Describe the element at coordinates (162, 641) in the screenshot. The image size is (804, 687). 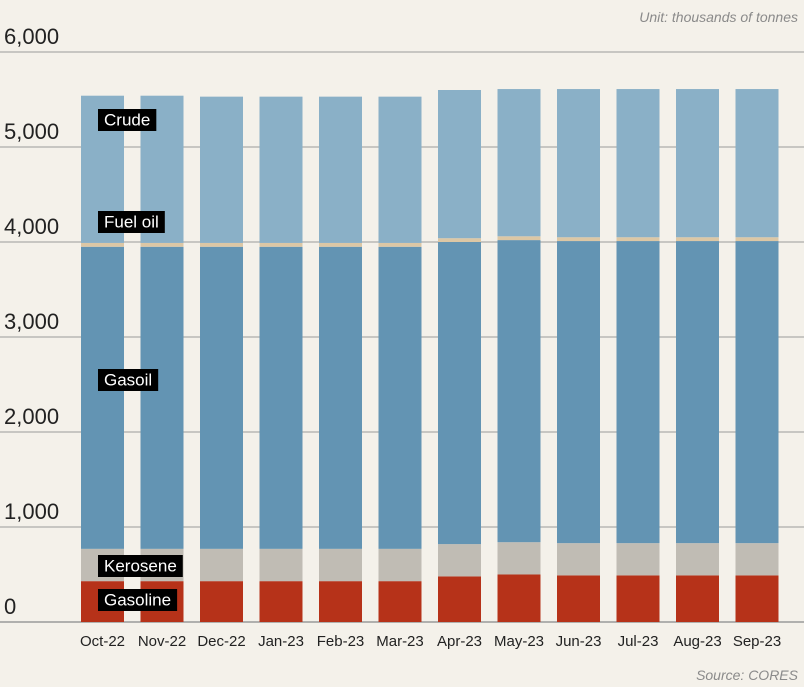
I see `x-tick-label: Nov-22` at that location.